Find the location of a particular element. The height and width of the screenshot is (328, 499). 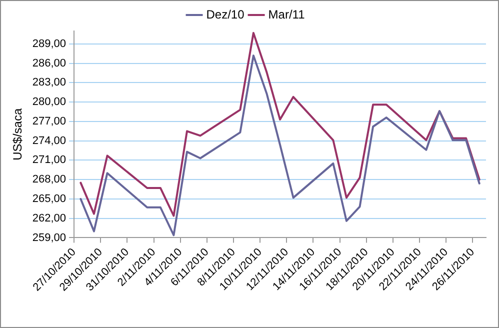

y-tick-label: 289,00 is located at coordinates (49, 44).